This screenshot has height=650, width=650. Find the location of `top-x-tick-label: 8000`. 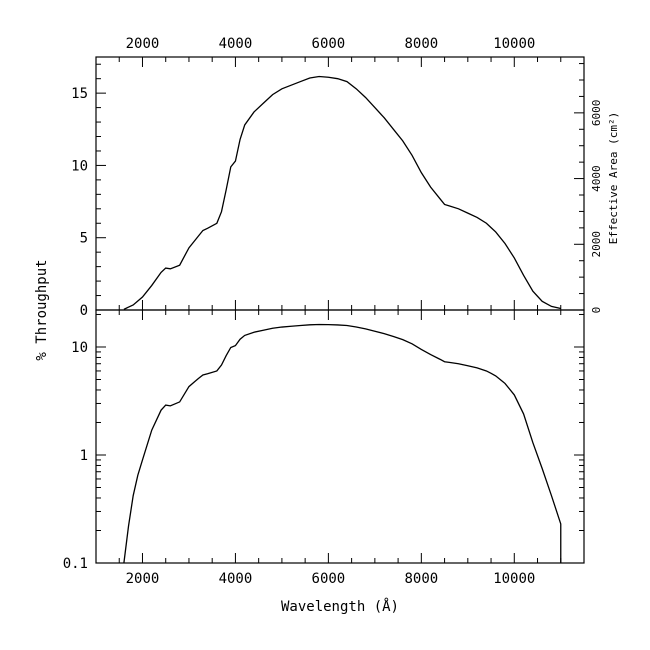

top-x-tick-label: 8000 is located at coordinates (421, 44).